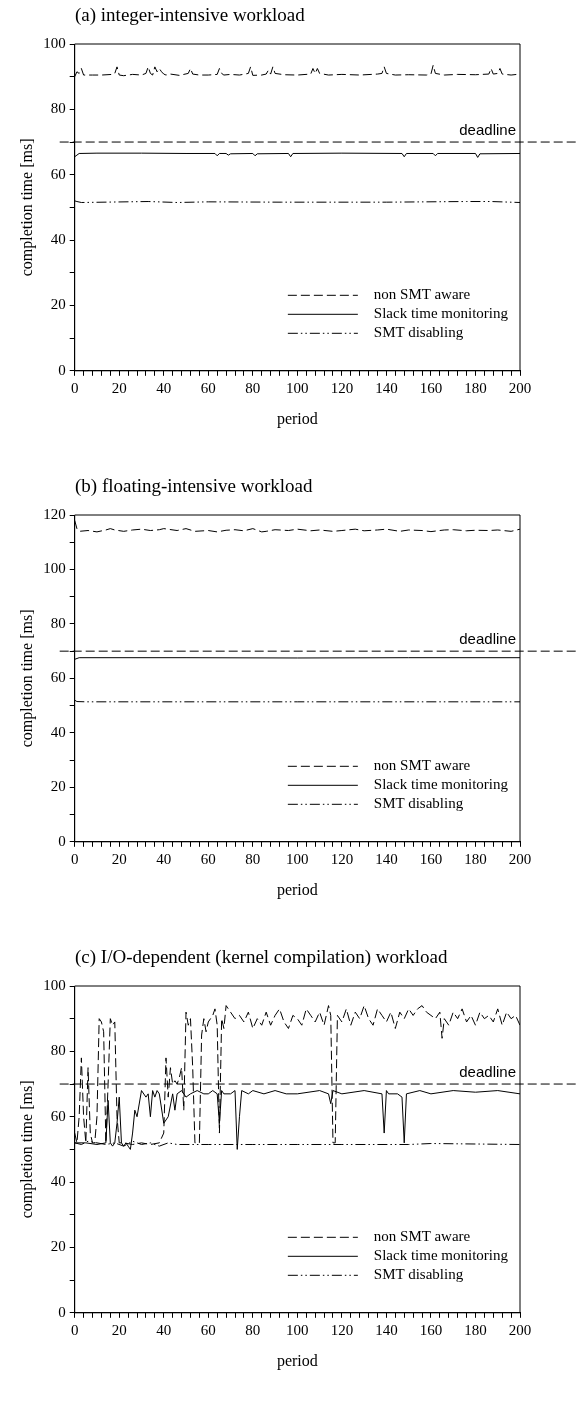 The image size is (579, 1414). What do you see at coordinates (190, 15) in the screenshot?
I see `chart-title: (a) integer-intensive workload` at bounding box center [190, 15].